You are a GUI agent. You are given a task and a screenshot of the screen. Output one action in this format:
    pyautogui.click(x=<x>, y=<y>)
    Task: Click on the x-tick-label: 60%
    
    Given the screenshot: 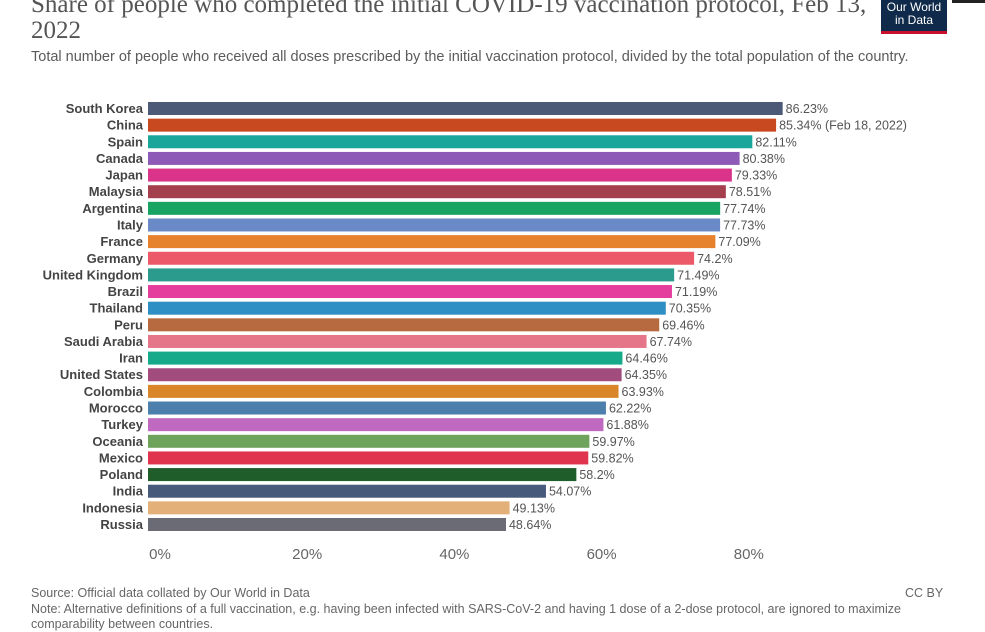 What is the action you would take?
    pyautogui.click(x=602, y=554)
    